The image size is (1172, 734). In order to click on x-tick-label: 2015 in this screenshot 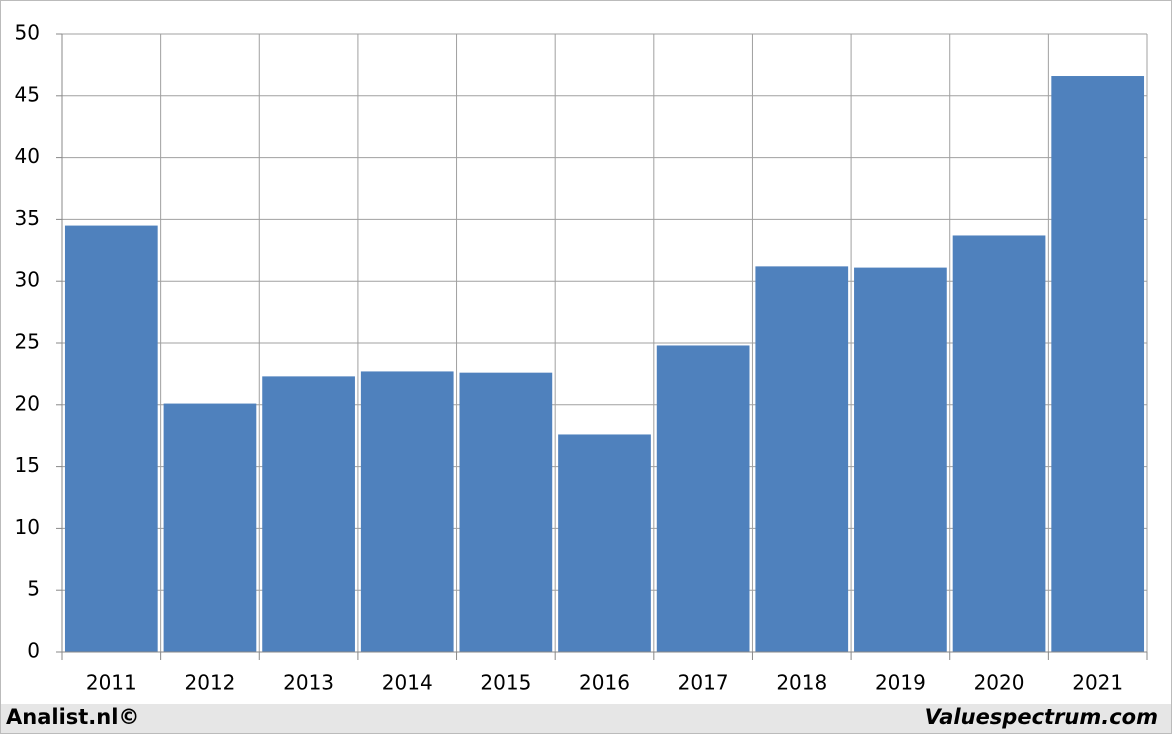, I will do `click(505, 683)`.